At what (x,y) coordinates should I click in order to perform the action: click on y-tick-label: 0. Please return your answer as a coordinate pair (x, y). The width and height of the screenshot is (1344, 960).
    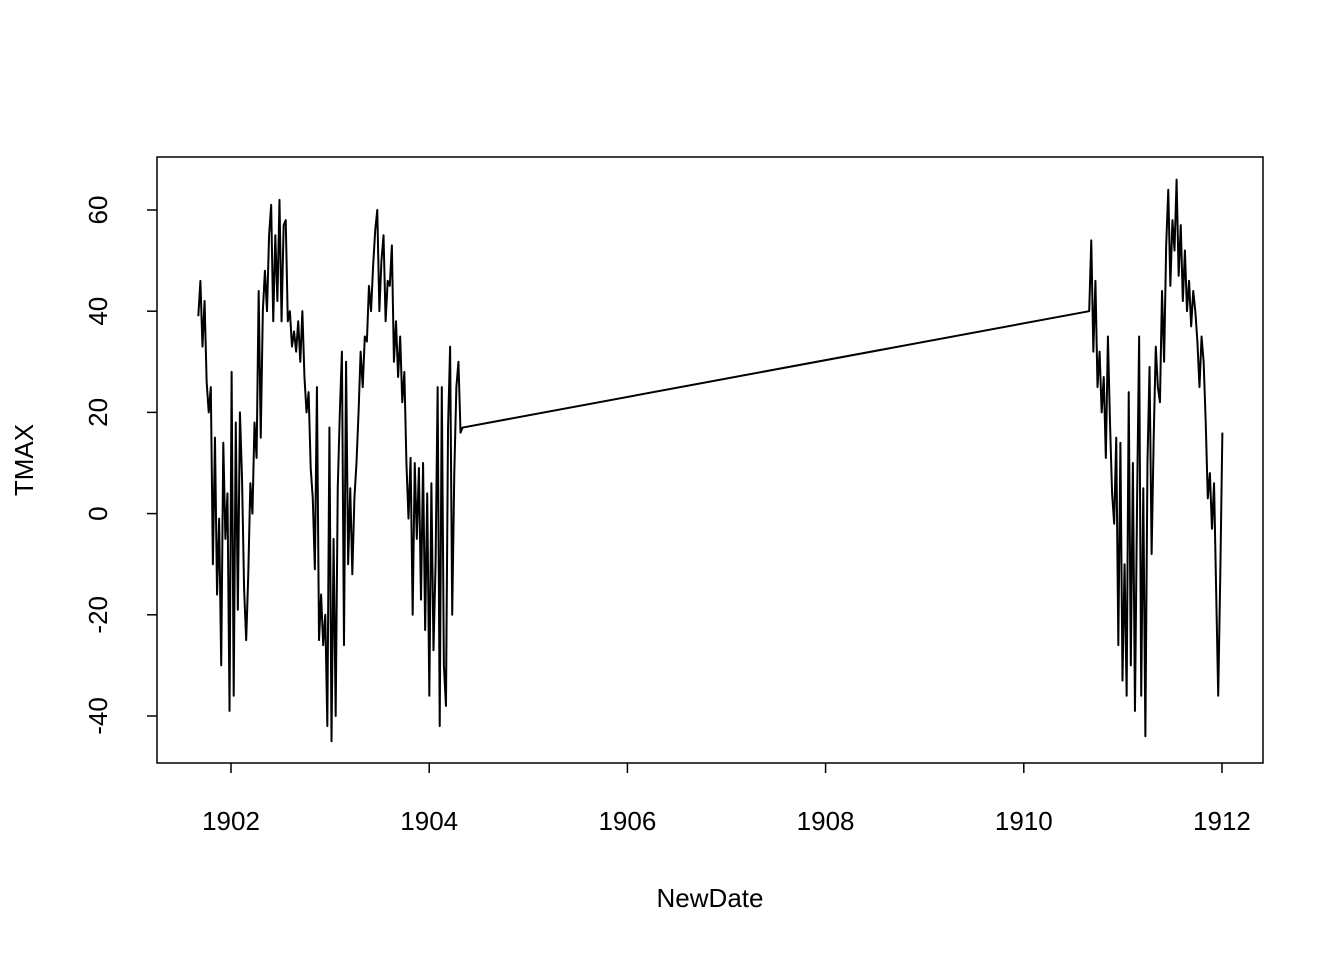
    Looking at the image, I should click on (98, 513).